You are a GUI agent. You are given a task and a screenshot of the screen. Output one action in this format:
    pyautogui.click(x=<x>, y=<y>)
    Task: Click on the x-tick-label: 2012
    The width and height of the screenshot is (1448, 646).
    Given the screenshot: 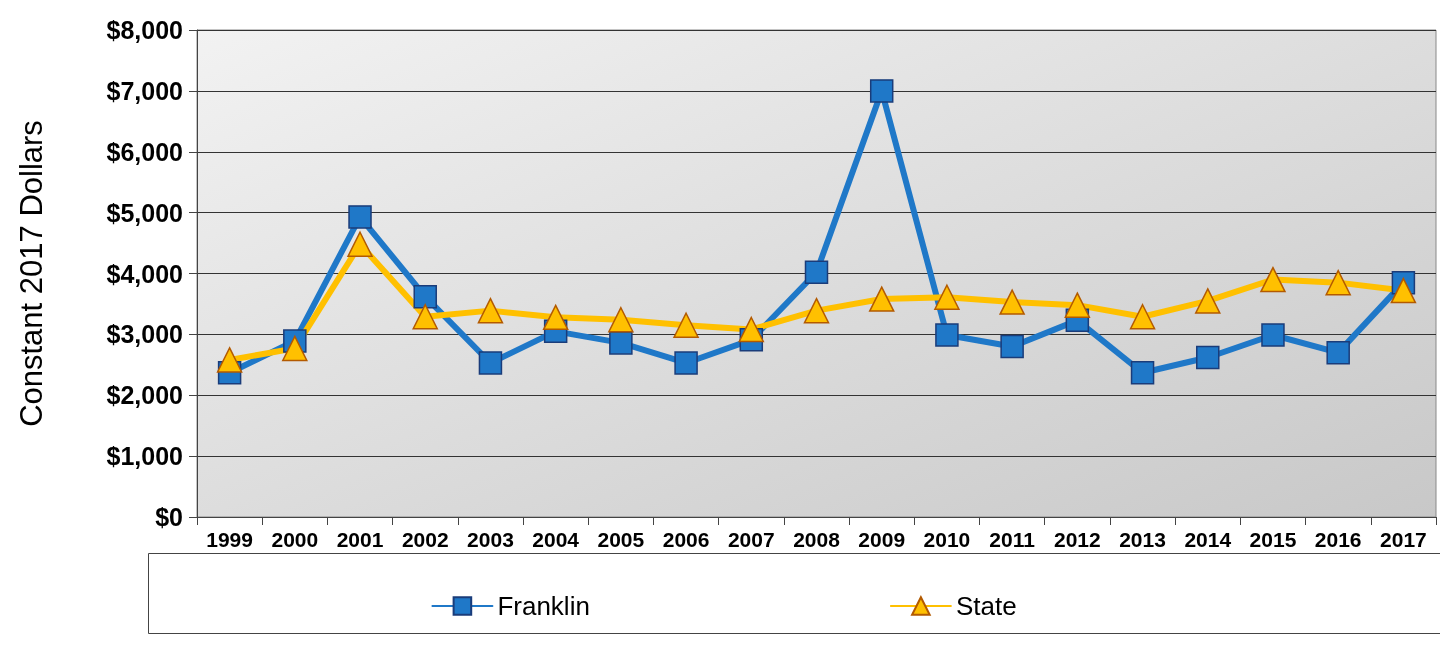 What is the action you would take?
    pyautogui.click(x=1077, y=539)
    